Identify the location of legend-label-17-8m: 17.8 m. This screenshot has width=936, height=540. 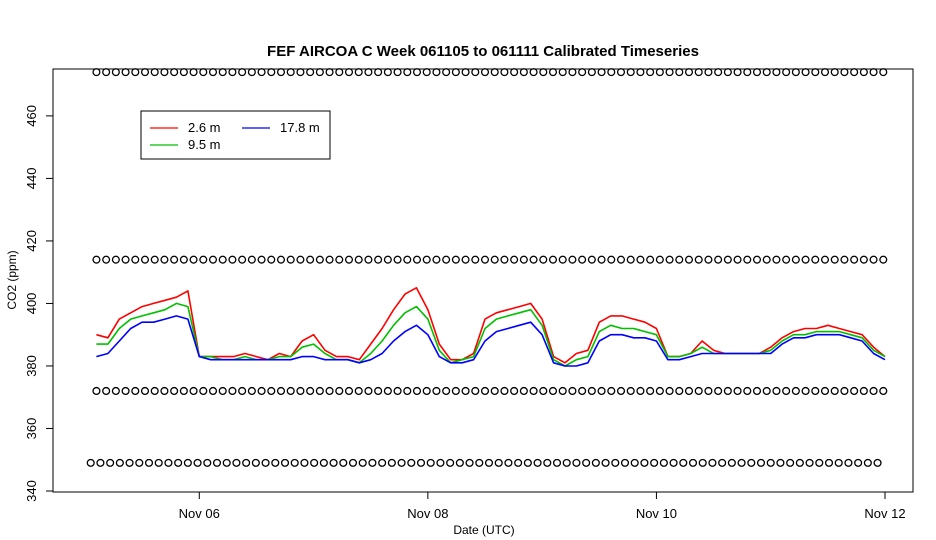
(300, 127).